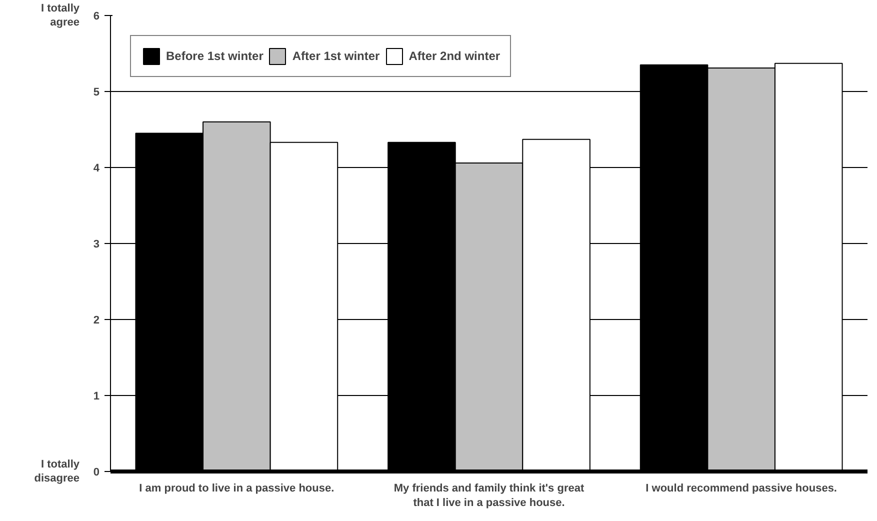 This screenshot has height=521, width=877. What do you see at coordinates (489, 495) in the screenshot?
I see `x-tick-label: My friends and family think it's great that I live in a passive house.` at bounding box center [489, 495].